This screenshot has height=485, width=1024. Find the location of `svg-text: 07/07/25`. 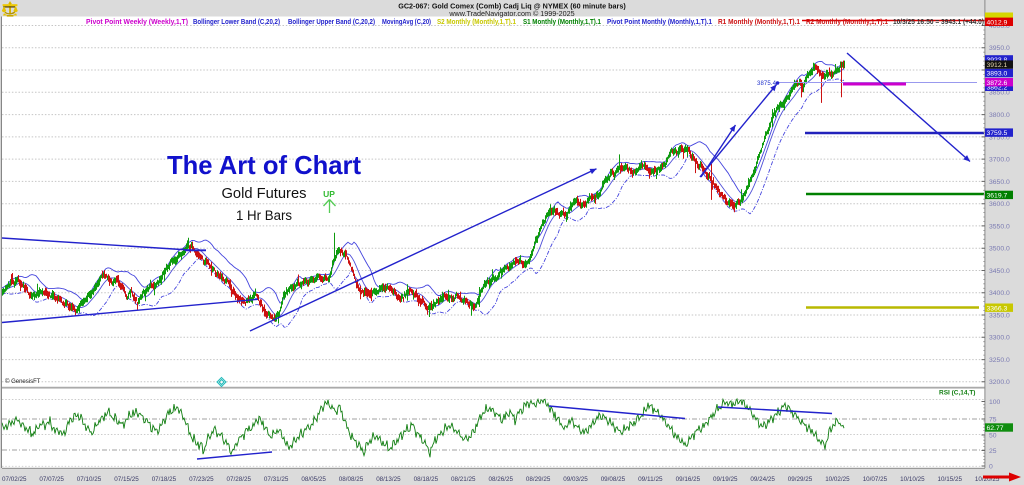

svg-text: 07/07/25 is located at coordinates (51, 479).